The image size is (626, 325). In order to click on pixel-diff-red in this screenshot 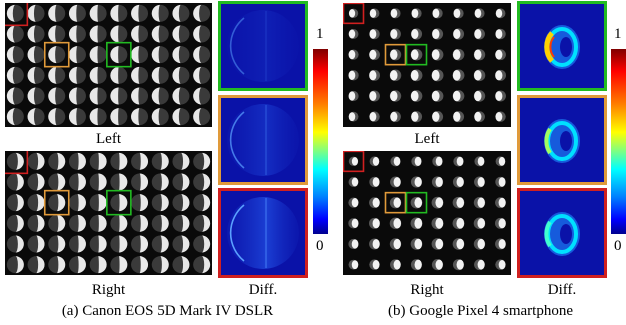, I will do `click(562, 233)`.